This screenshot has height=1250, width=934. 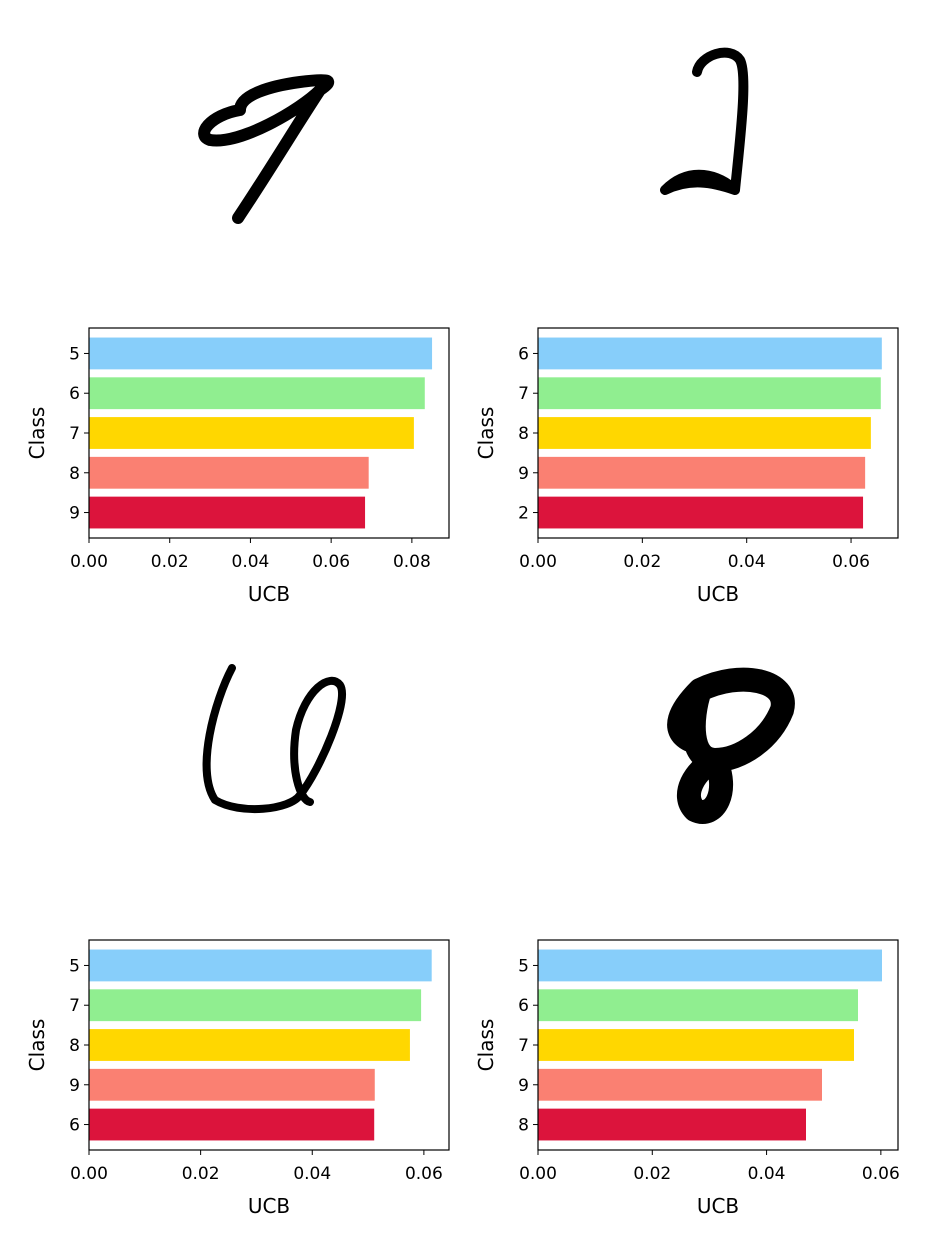 I want to click on x-tick-label: 0.08, so click(x=412, y=562).